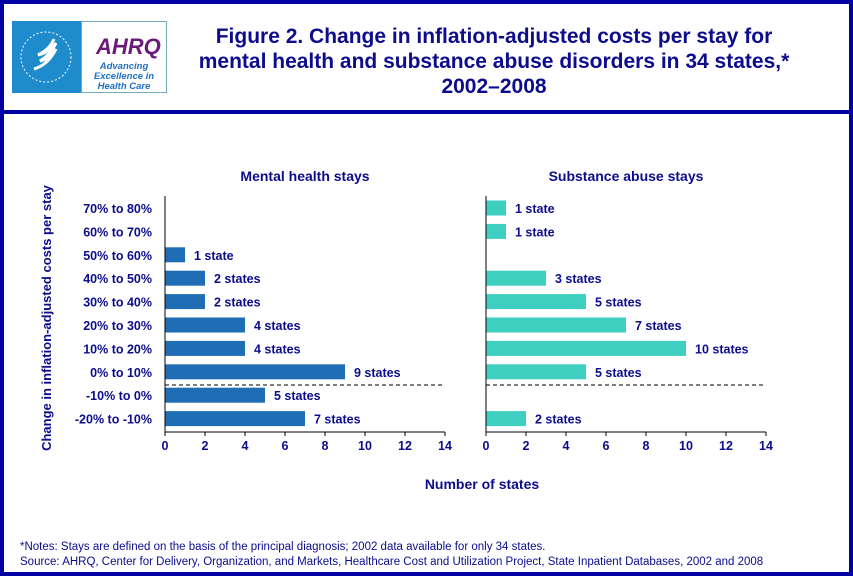 This screenshot has width=853, height=576. Describe the element at coordinates (117, 256) in the screenshot. I see `category-label: 50% to 60%` at that location.